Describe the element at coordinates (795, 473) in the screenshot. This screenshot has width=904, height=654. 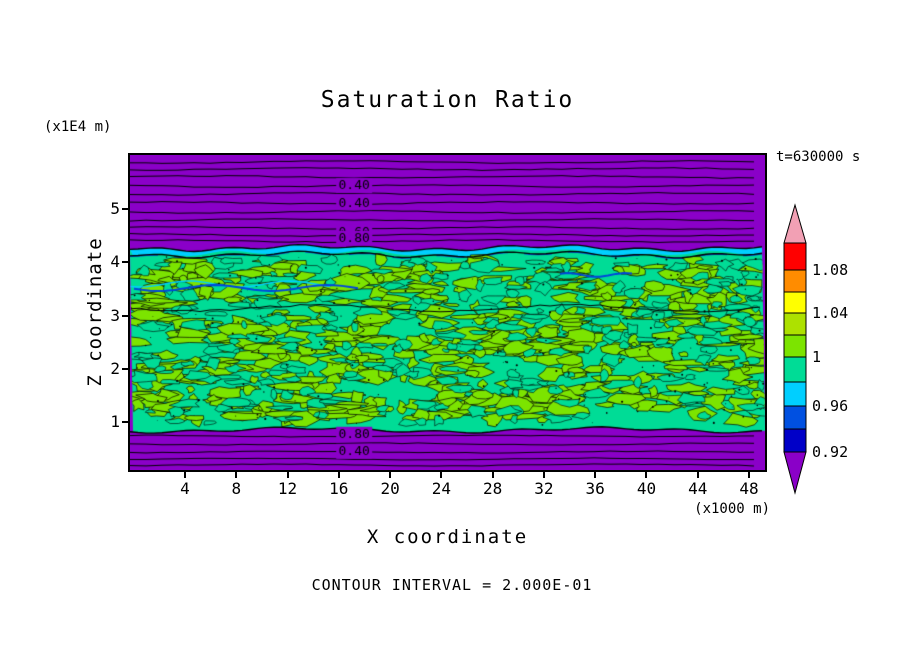
I see `colorbar-bottom-arrow` at that location.